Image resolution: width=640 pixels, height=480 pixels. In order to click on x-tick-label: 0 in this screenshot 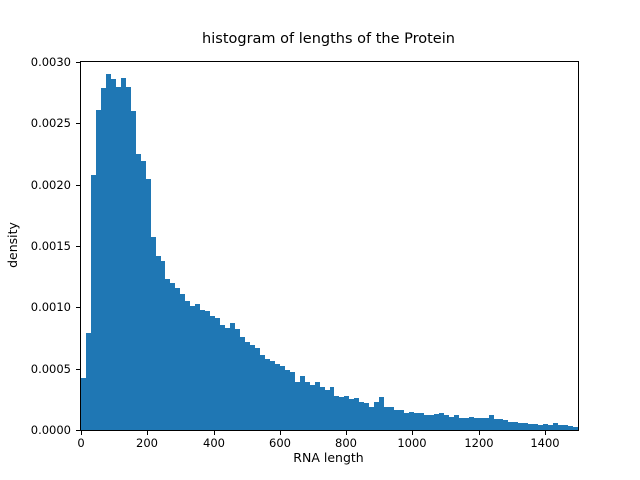, I will do `click(81, 443)`.